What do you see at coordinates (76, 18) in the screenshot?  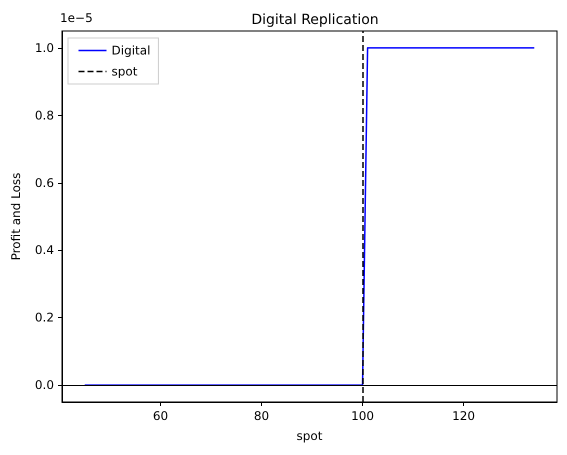 I see `text: 1e−5` at bounding box center [76, 18].